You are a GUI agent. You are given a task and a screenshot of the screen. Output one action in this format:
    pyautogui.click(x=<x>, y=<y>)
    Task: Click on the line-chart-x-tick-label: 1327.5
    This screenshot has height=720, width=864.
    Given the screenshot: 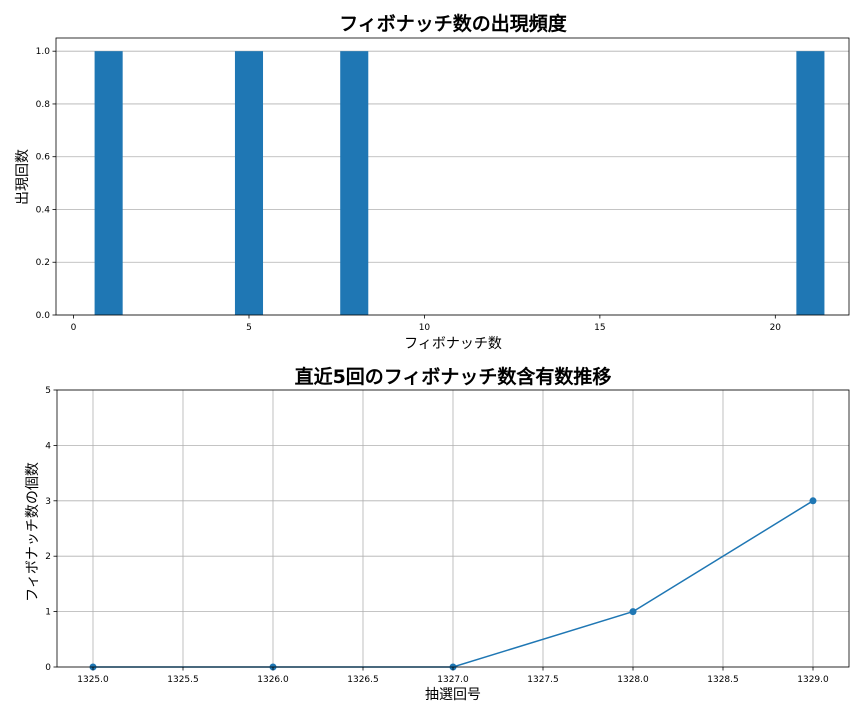 What is the action you would take?
    pyautogui.click(x=543, y=680)
    